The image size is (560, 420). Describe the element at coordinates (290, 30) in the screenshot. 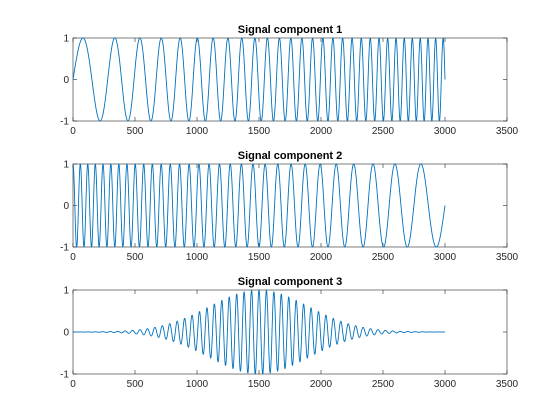

I see `subplot-title: Signal component 1` at that location.